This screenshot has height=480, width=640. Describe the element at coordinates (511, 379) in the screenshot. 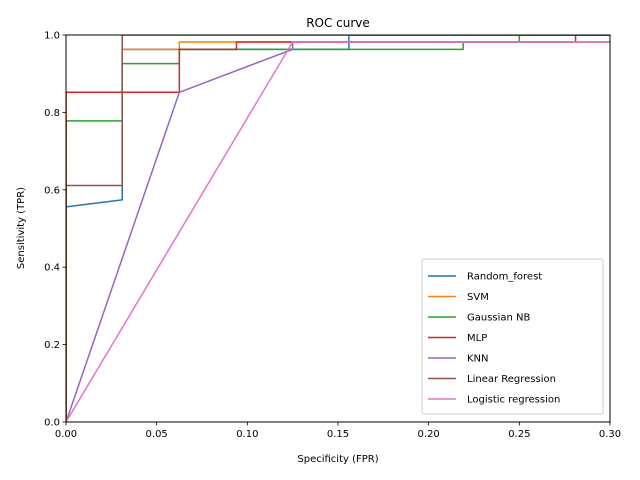

I see `legend-label-5: Linear Regression` at that location.